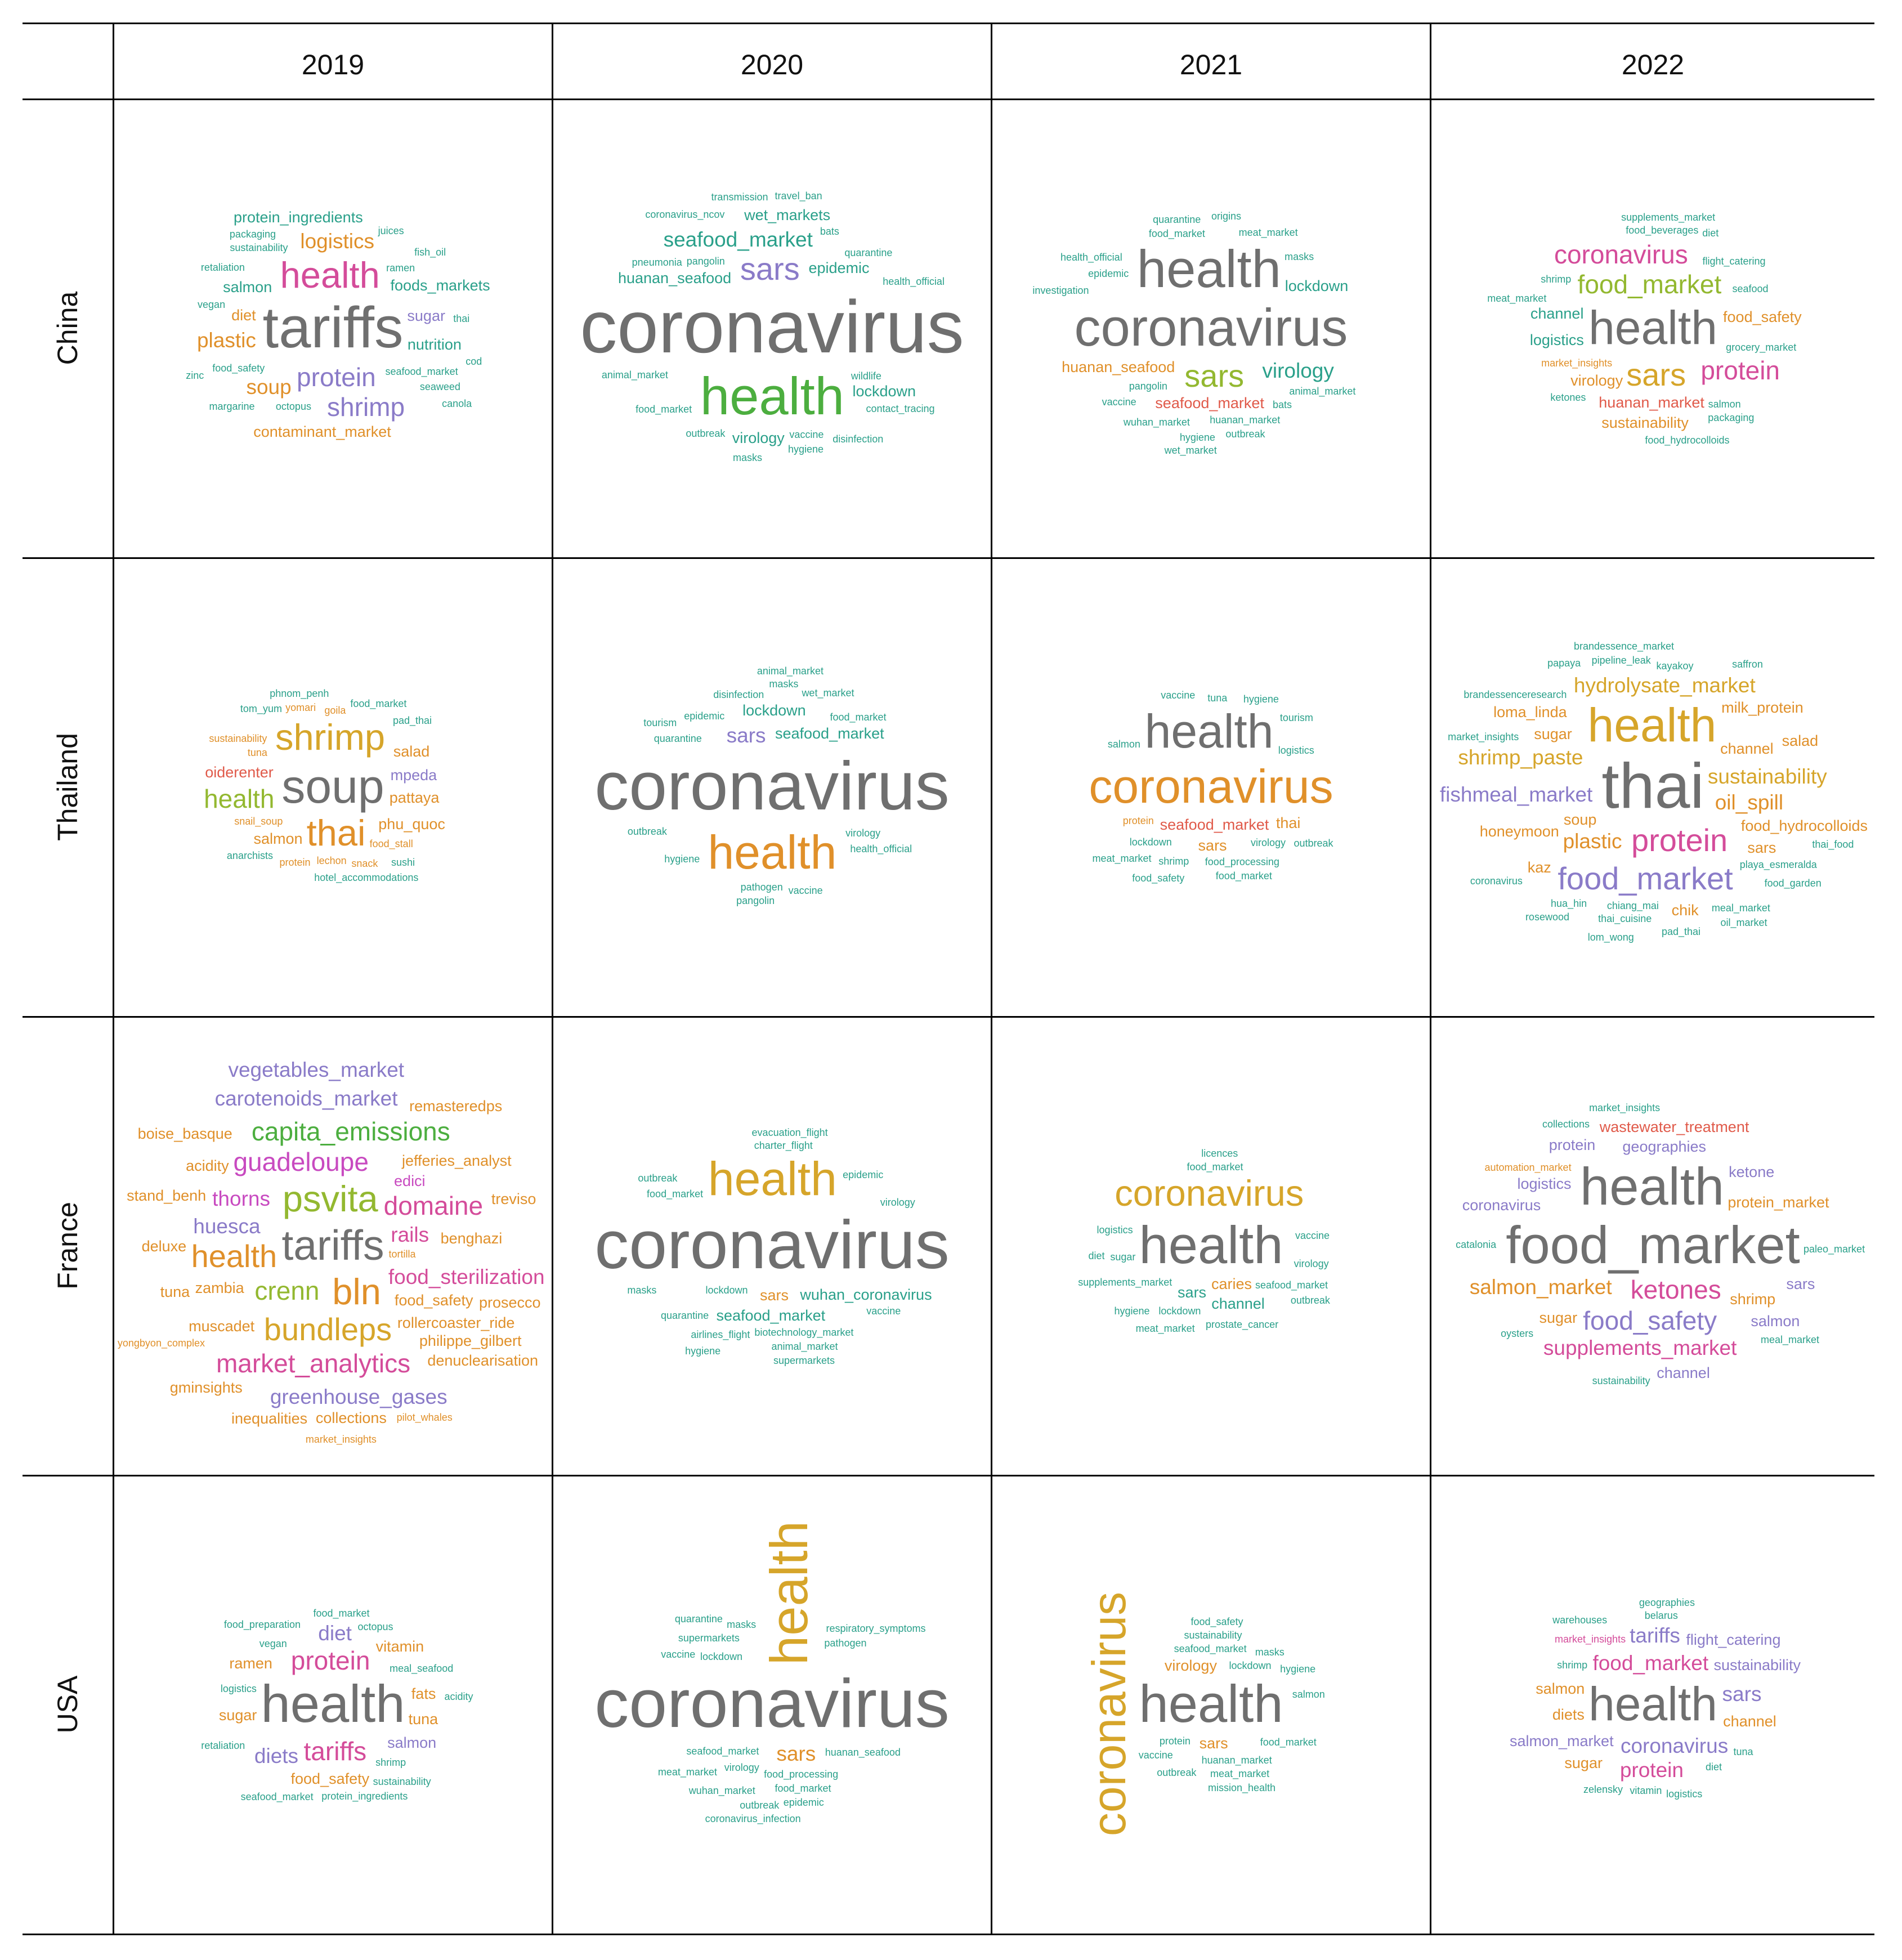  What do you see at coordinates (410, 1182) in the screenshot?
I see `cloud-word: edici` at bounding box center [410, 1182].